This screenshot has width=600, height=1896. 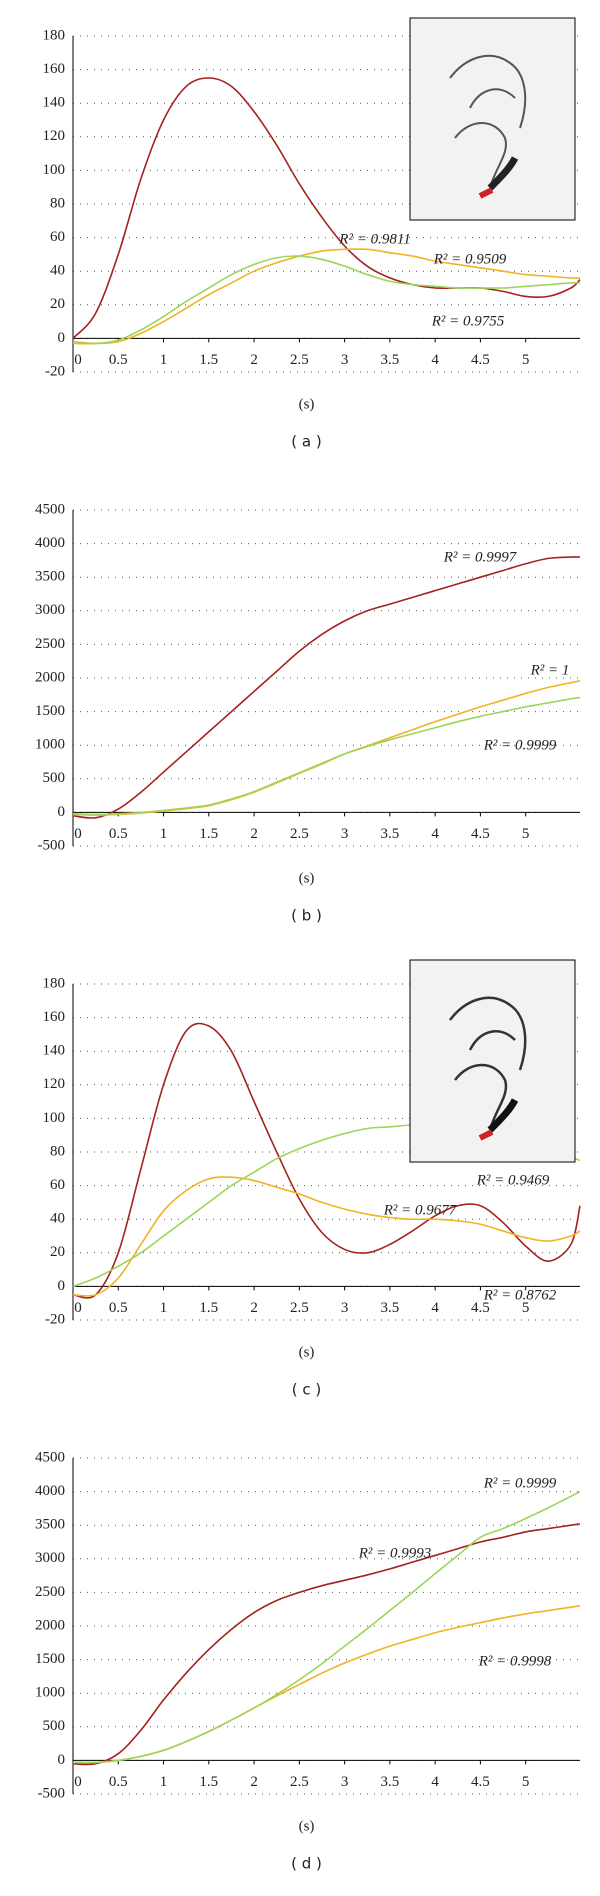 What do you see at coordinates (50, 577) in the screenshot?
I see `y-tick-label: 3500` at bounding box center [50, 577].